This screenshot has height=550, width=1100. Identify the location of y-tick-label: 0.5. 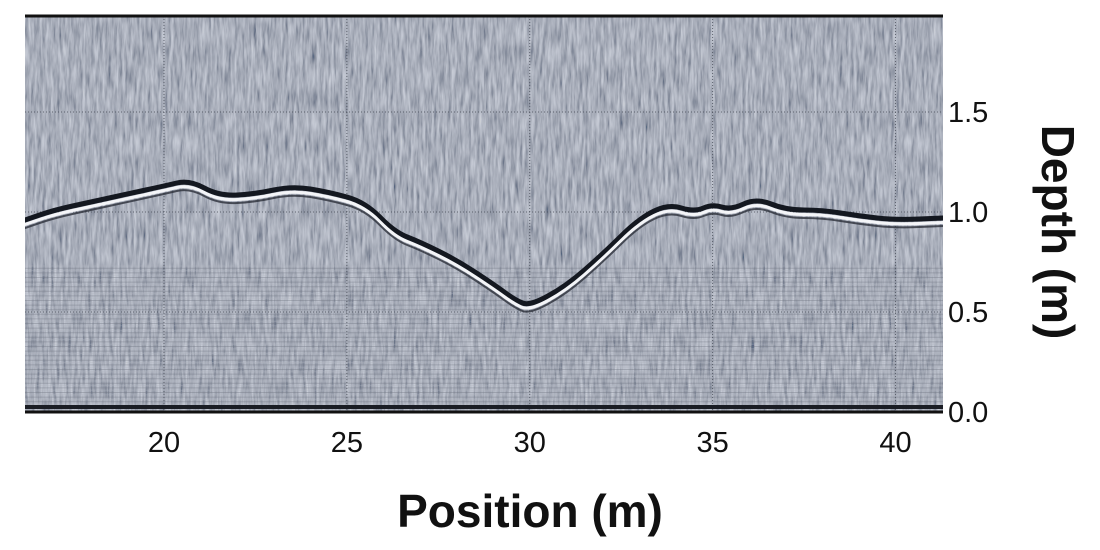
(968, 313).